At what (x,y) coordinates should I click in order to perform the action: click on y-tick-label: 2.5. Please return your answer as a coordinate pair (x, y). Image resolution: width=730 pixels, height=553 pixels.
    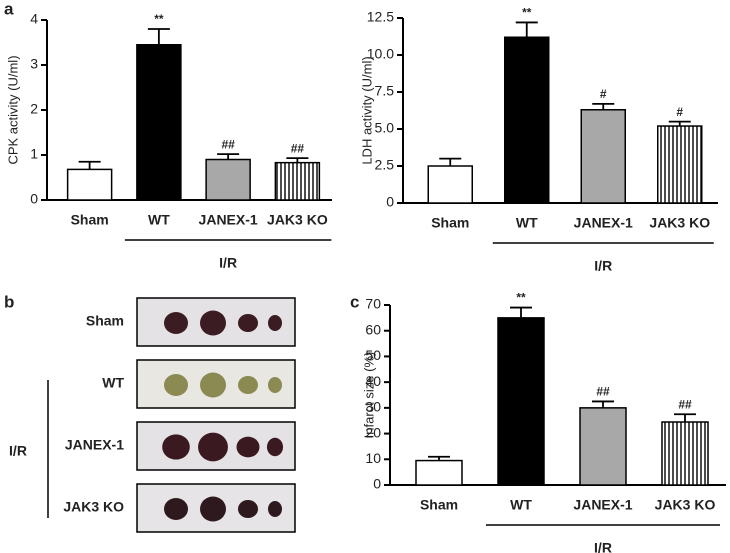
    Looking at the image, I should click on (385, 165).